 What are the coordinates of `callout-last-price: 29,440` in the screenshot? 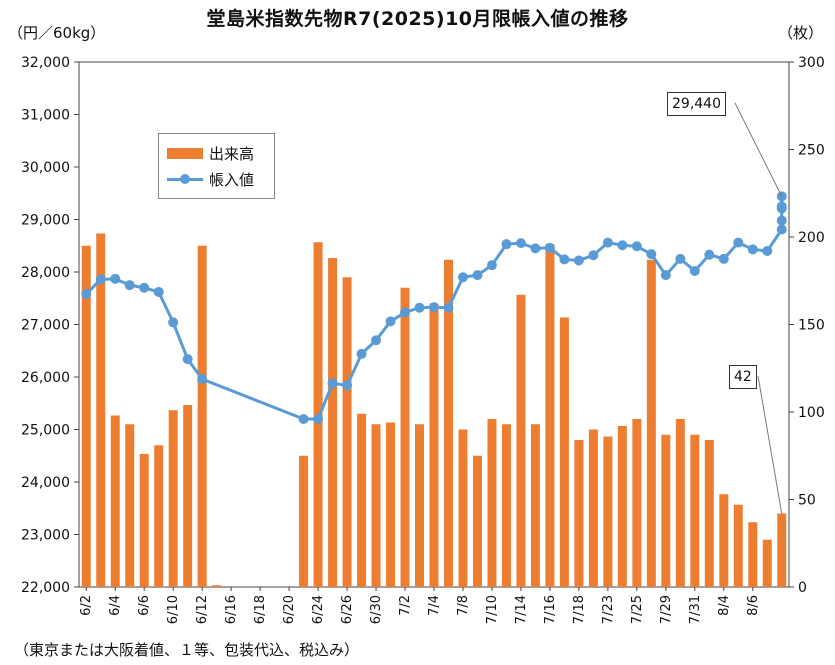 It's located at (696, 104).